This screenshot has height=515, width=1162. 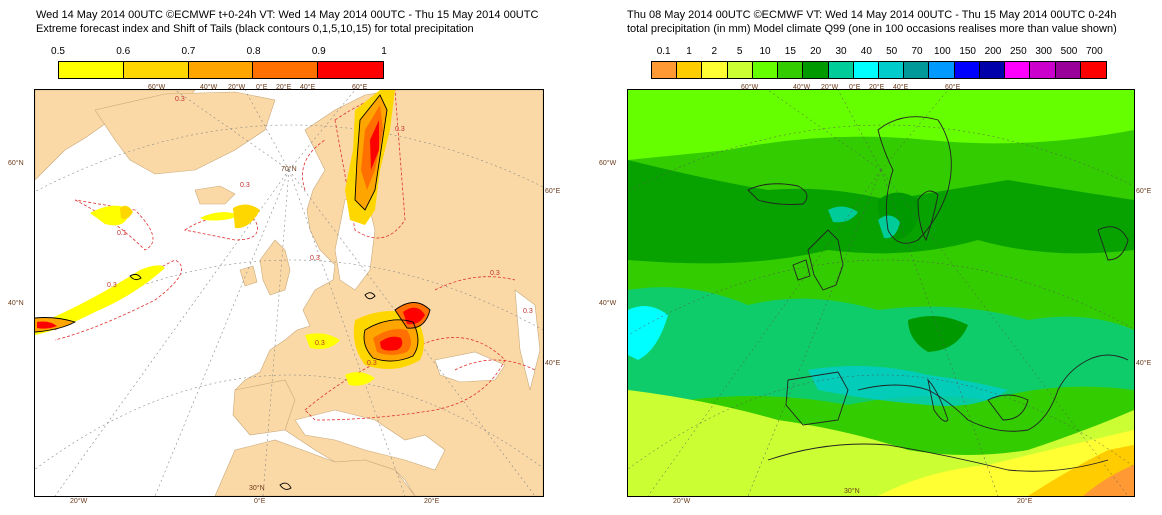 What do you see at coordinates (384, 51) in the screenshot?
I see `left-colorbar-label: 1` at bounding box center [384, 51].